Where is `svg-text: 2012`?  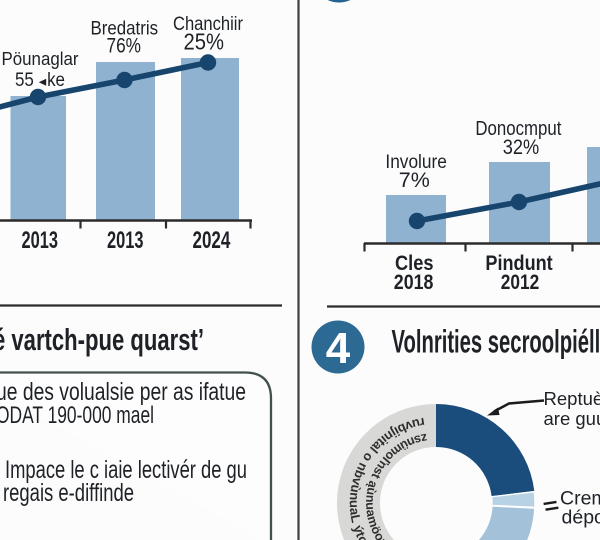 svg-text: 2012 is located at coordinates (520, 282).